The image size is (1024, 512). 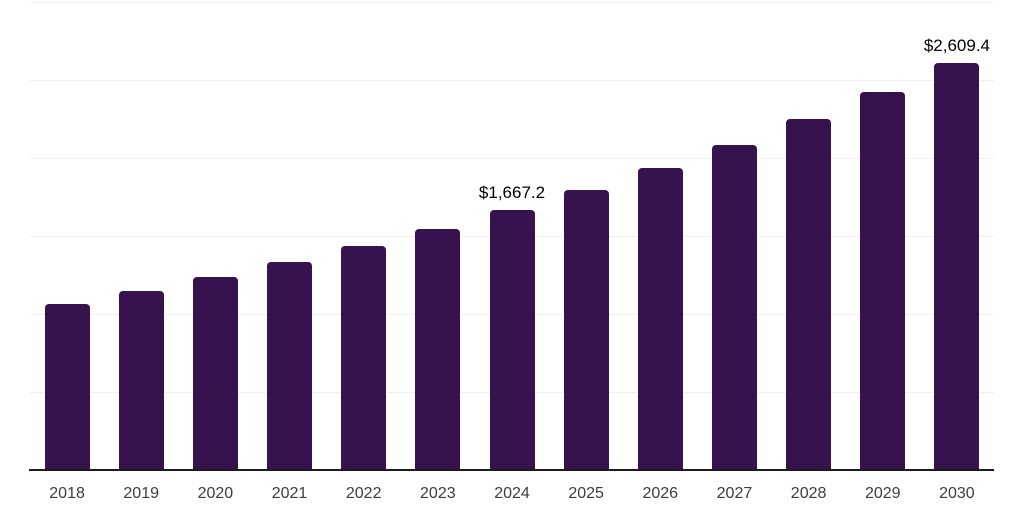 I want to click on bar-value-label-2024: $1,667.2, so click(x=512, y=192).